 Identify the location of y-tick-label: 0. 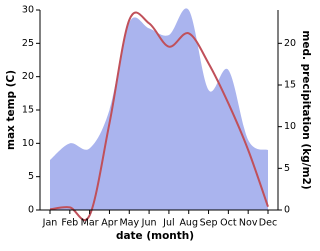
(31, 210).